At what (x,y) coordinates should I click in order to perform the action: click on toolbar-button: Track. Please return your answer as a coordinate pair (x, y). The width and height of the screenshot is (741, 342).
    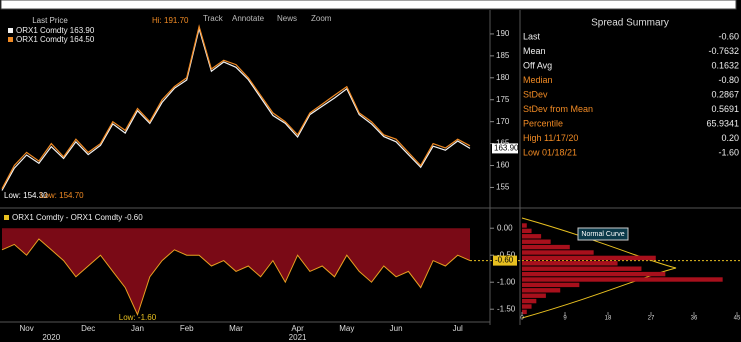
    Looking at the image, I should click on (213, 18).